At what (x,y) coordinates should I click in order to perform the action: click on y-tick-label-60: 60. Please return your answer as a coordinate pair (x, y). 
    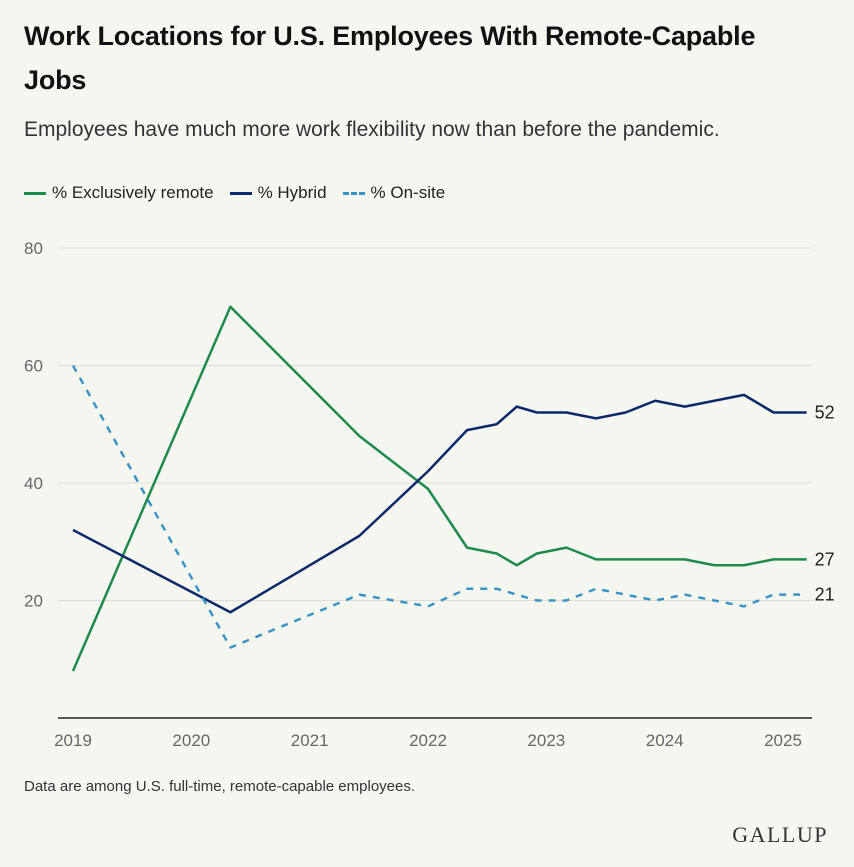
    Looking at the image, I should click on (33, 366).